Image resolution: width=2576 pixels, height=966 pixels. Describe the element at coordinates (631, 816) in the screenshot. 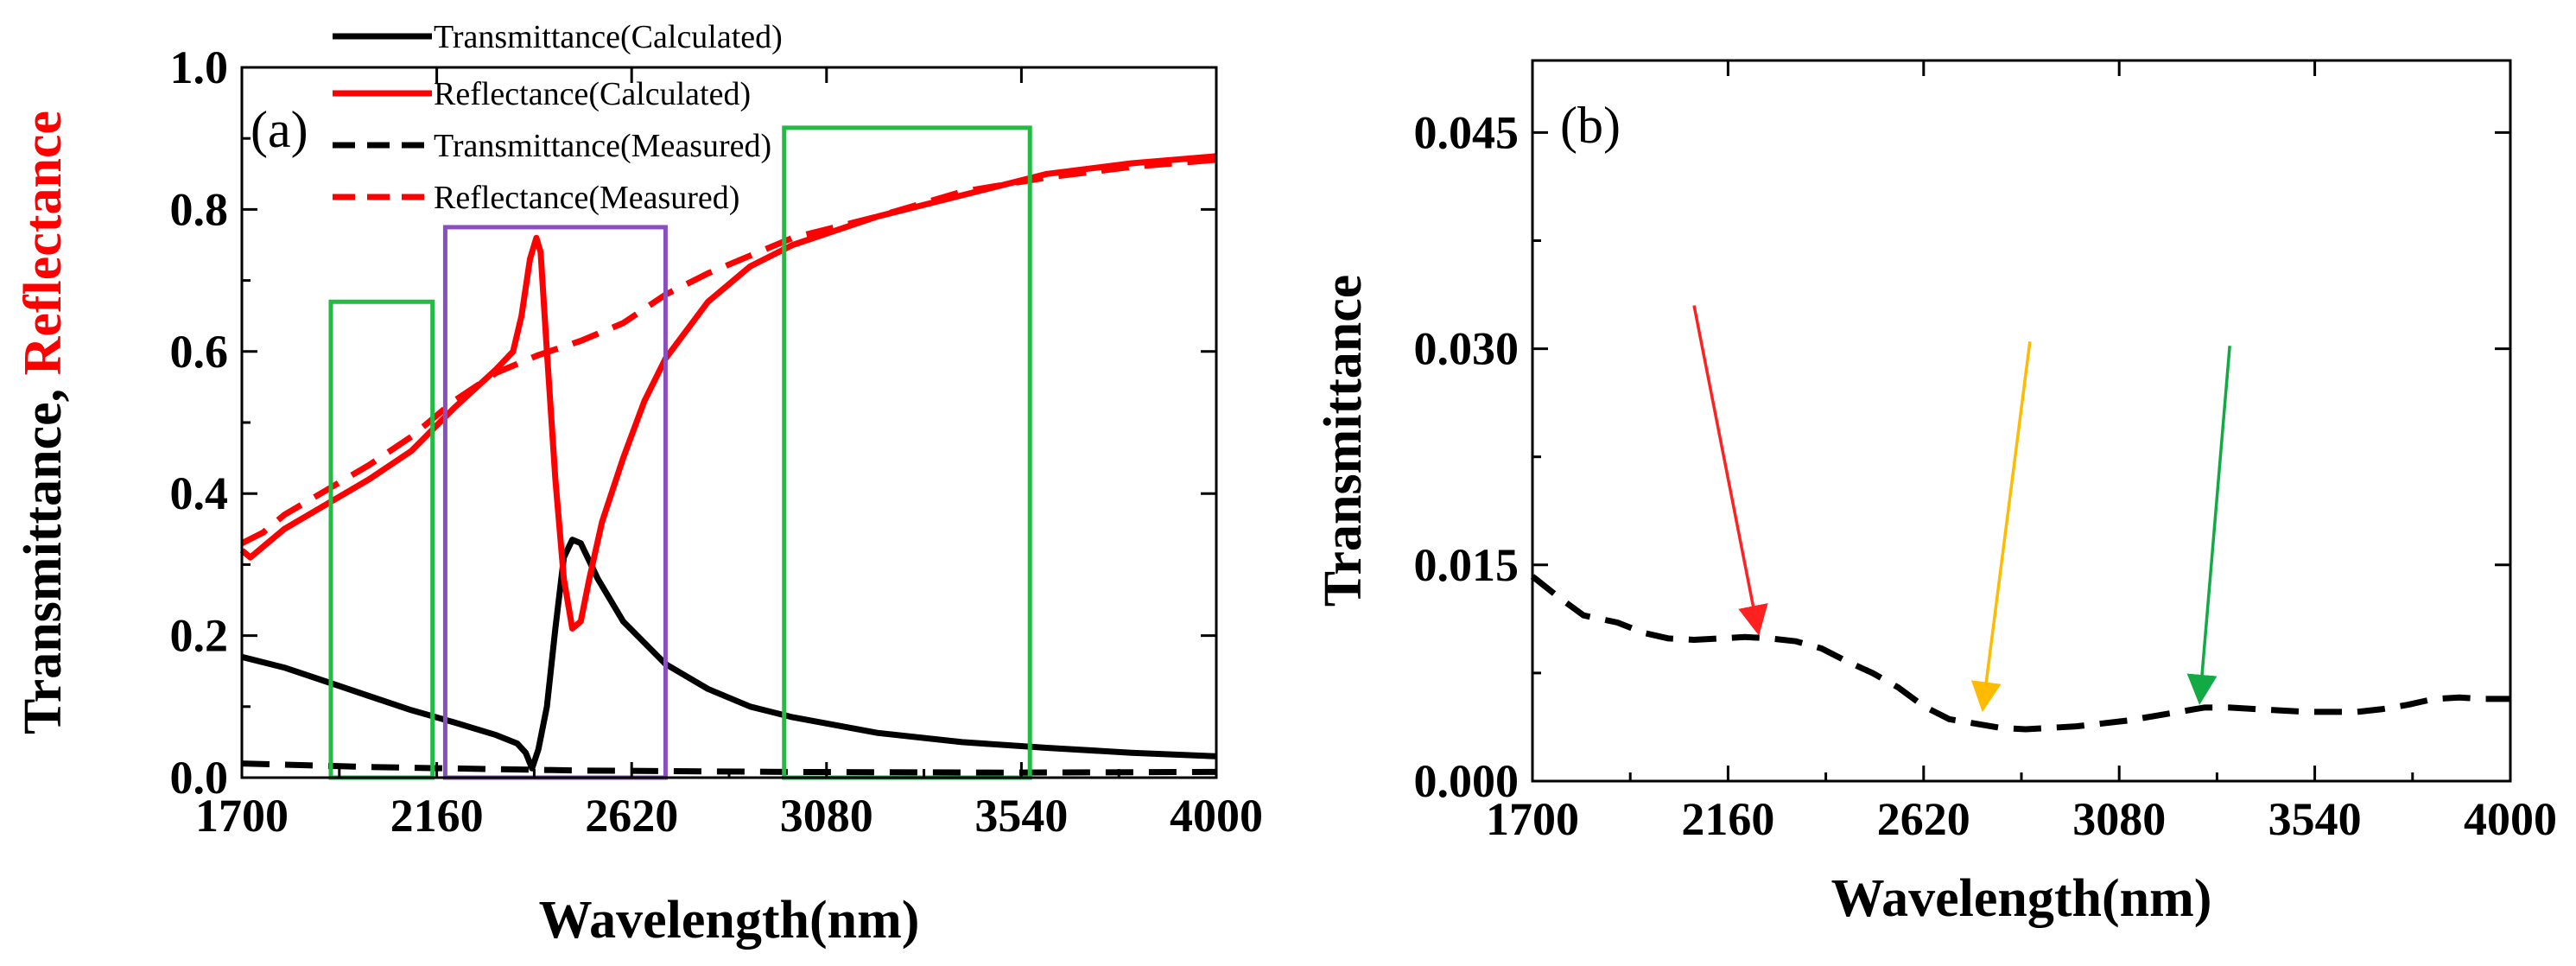

I see `panel-a-x-tick-label: 2620` at that location.